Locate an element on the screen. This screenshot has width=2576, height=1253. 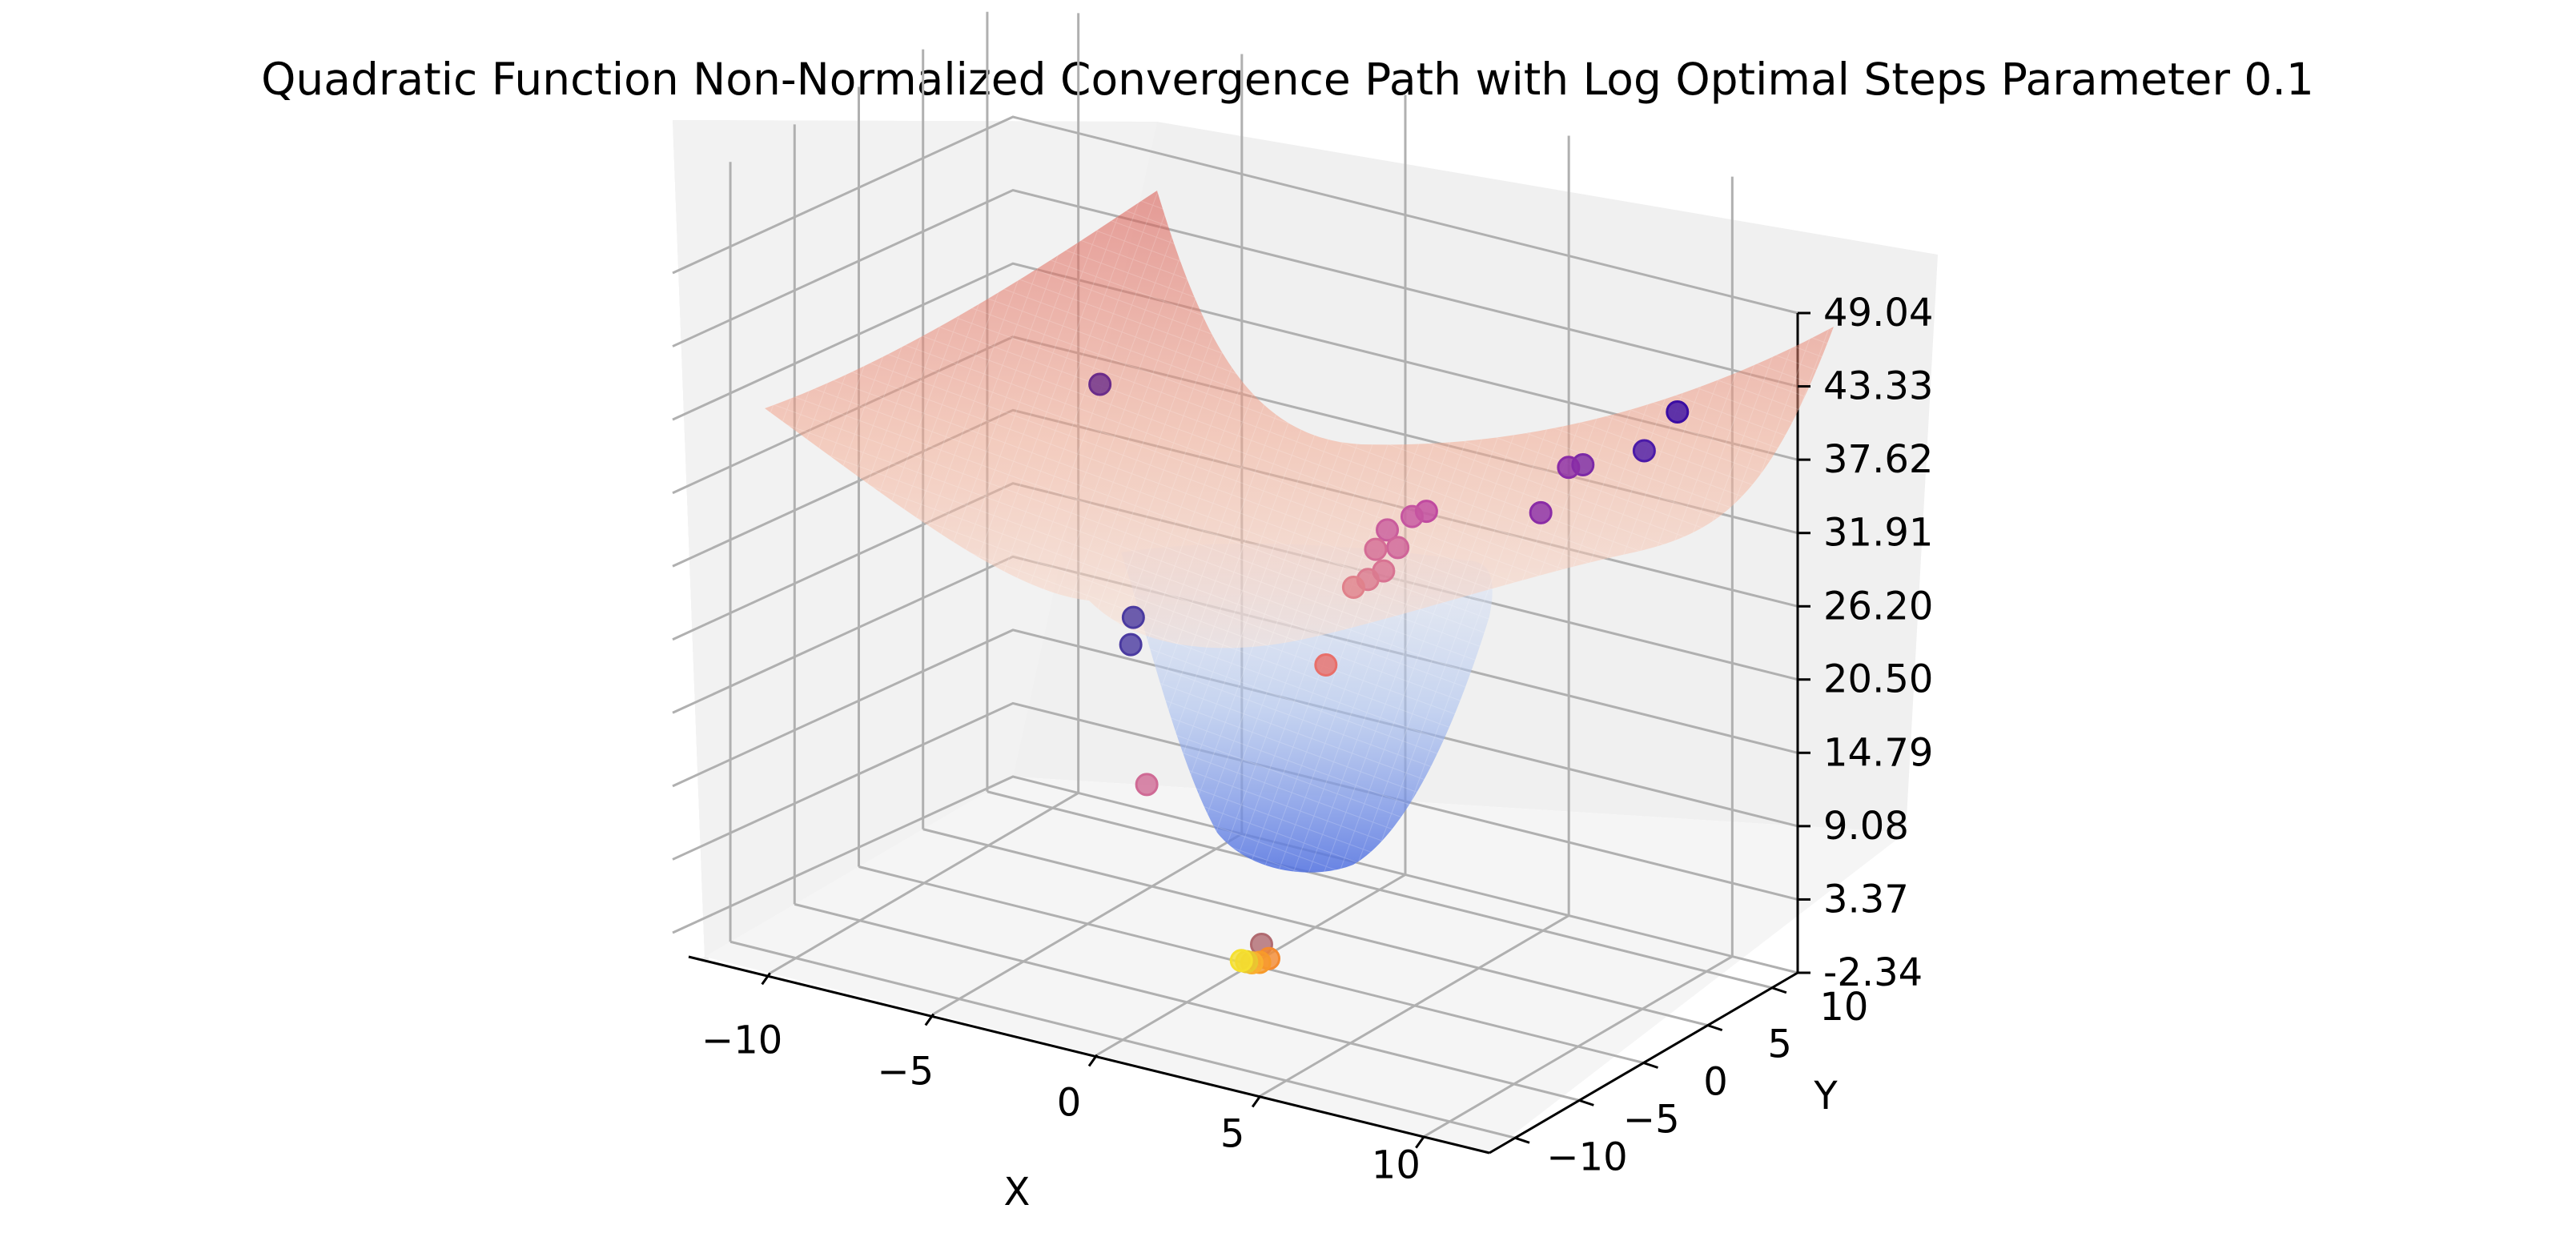
z-tick-label: 37.62 is located at coordinates (1878, 459).